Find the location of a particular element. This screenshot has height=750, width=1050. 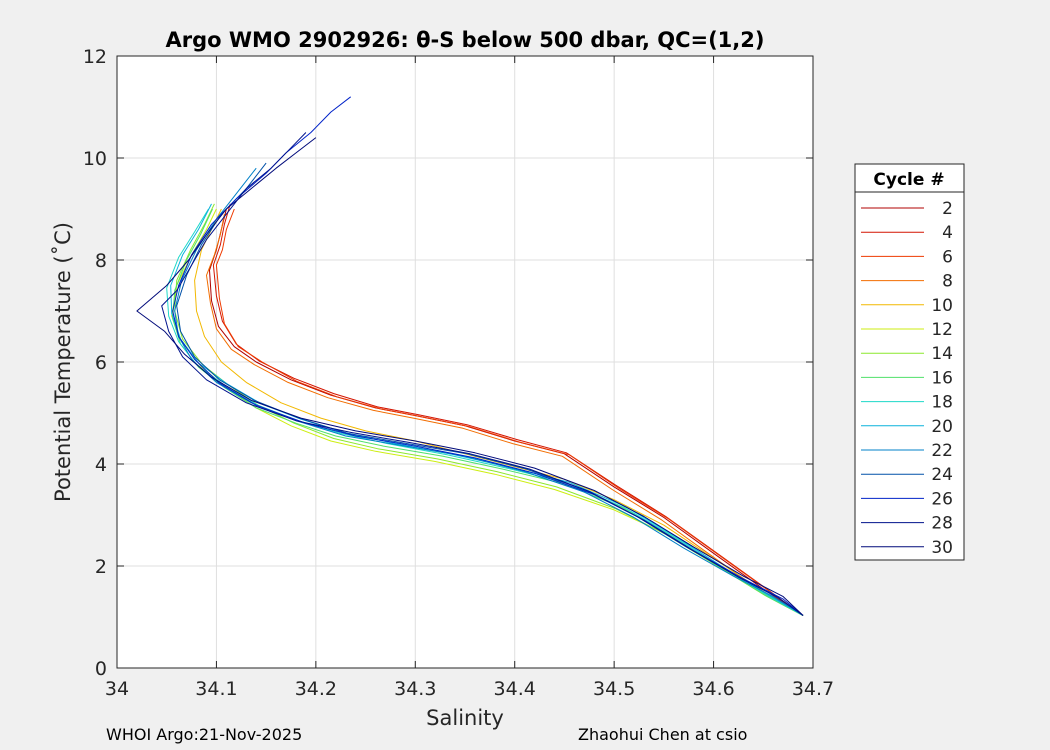

footer-credit-right: Zhaohui Chen at csio is located at coordinates (663, 734).